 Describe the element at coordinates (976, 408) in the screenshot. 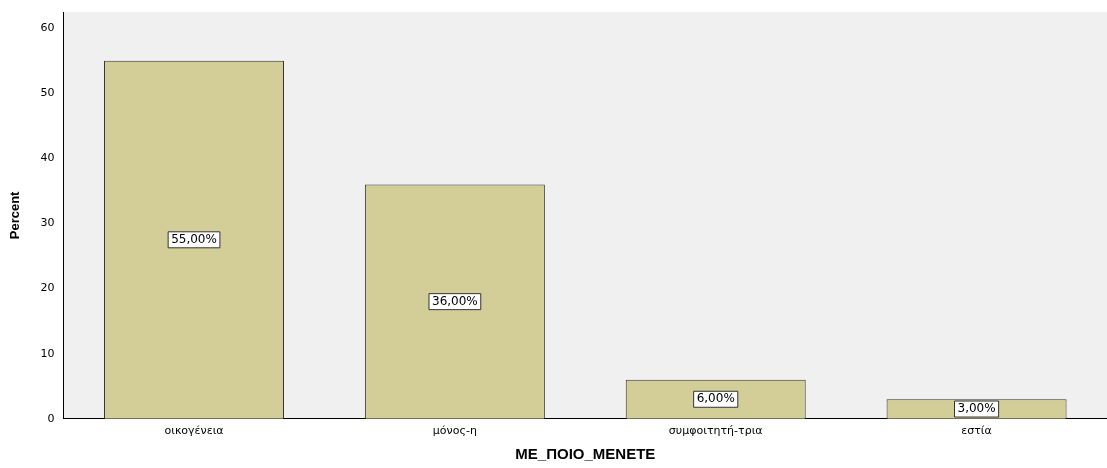

I see `data-label: 3,00%` at that location.